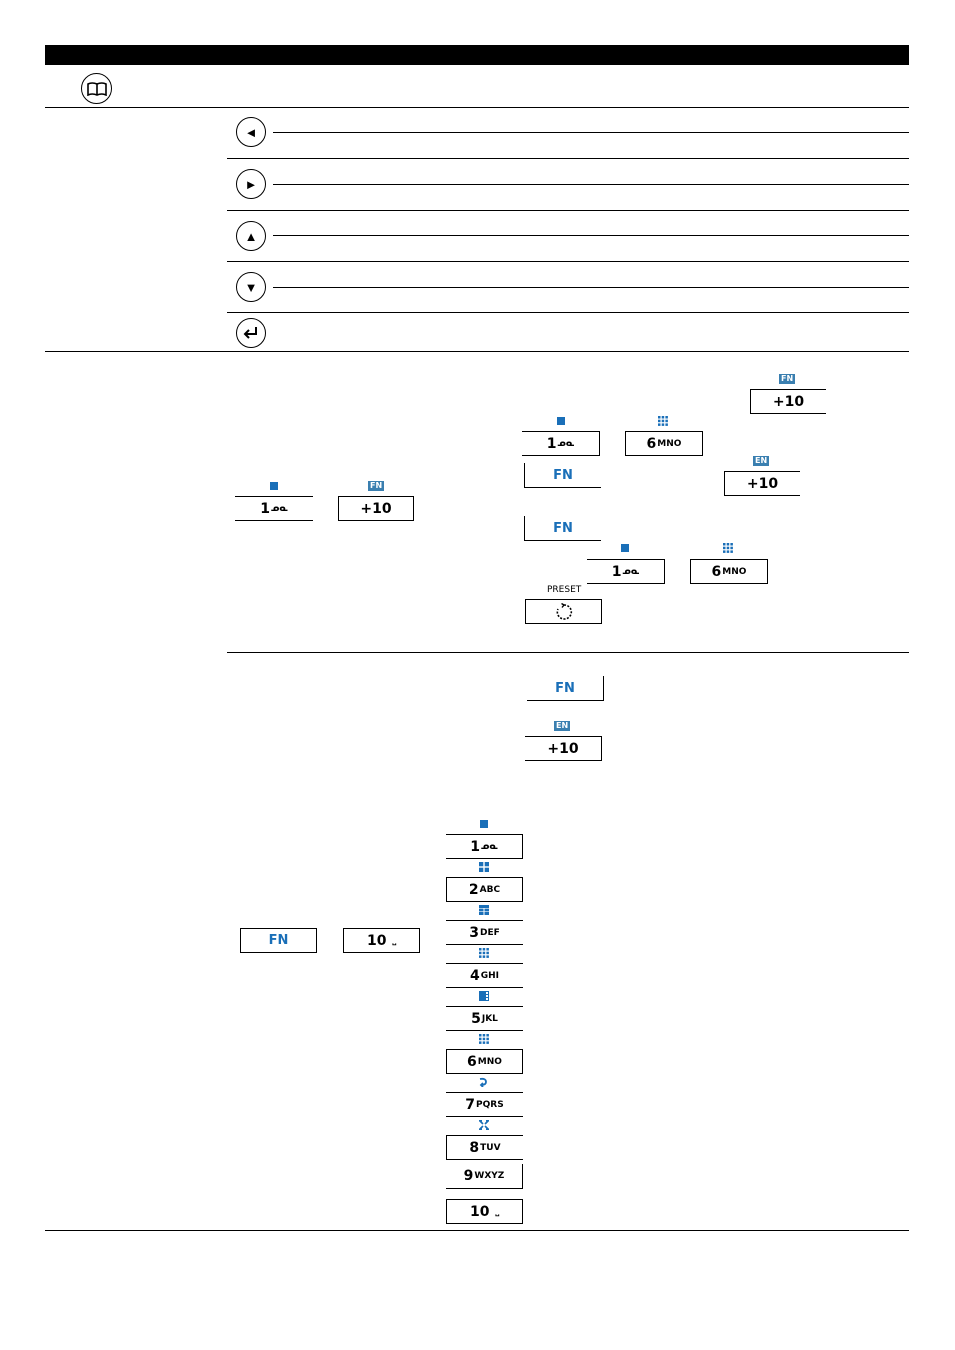  I want to click on key-3: 3 DEF, so click(484, 932).